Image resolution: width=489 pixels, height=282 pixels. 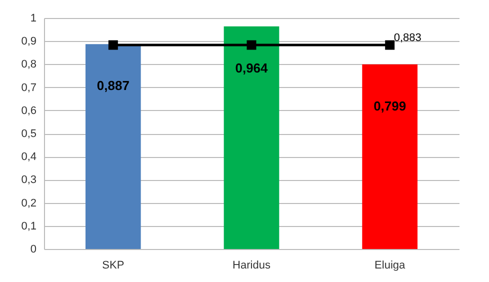 I want to click on data-label: 0,799, so click(x=390, y=106).